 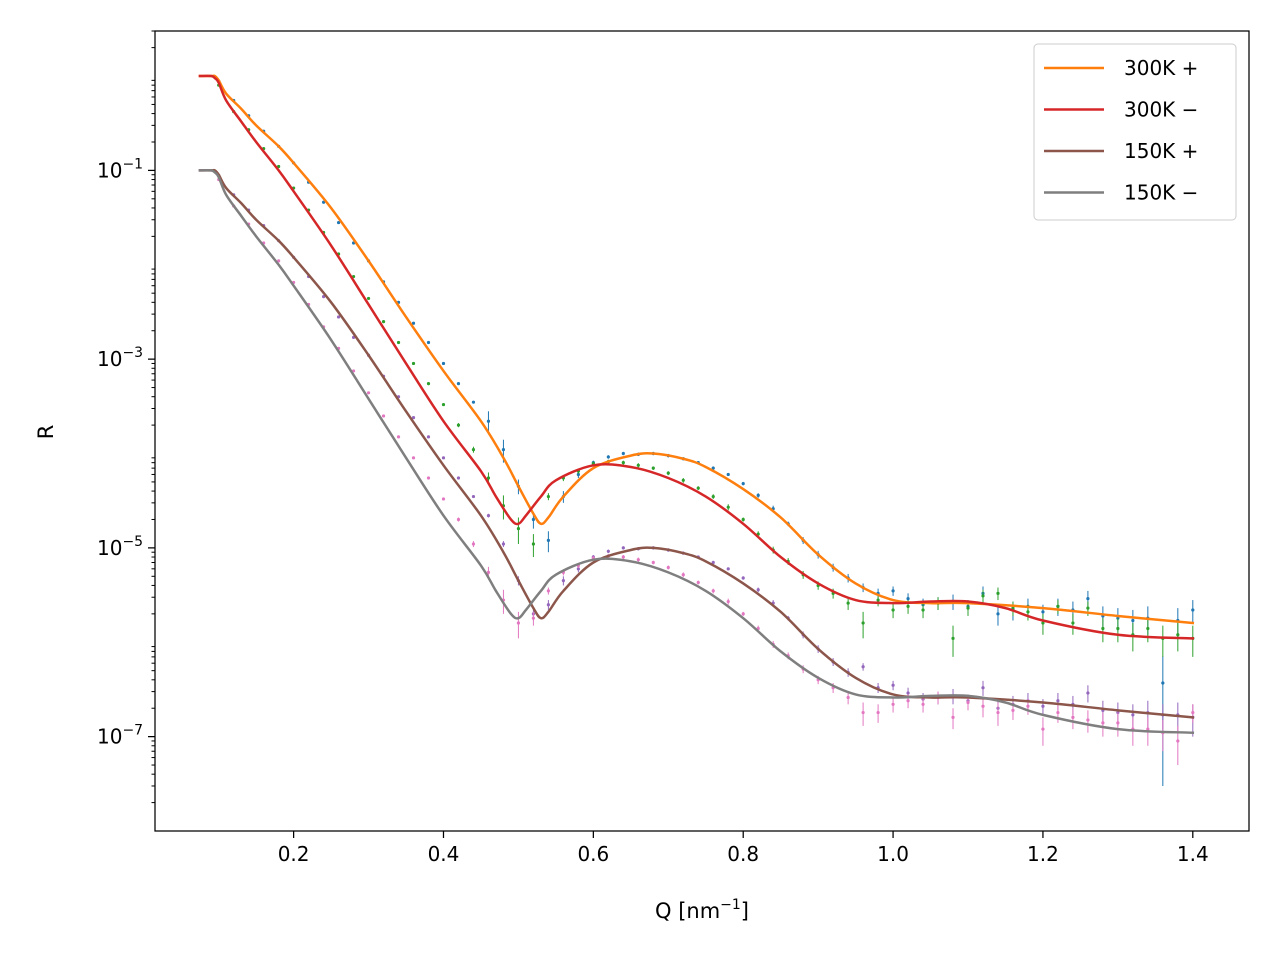 I want to click on x-tick-label: 0.4, so click(x=444, y=854).